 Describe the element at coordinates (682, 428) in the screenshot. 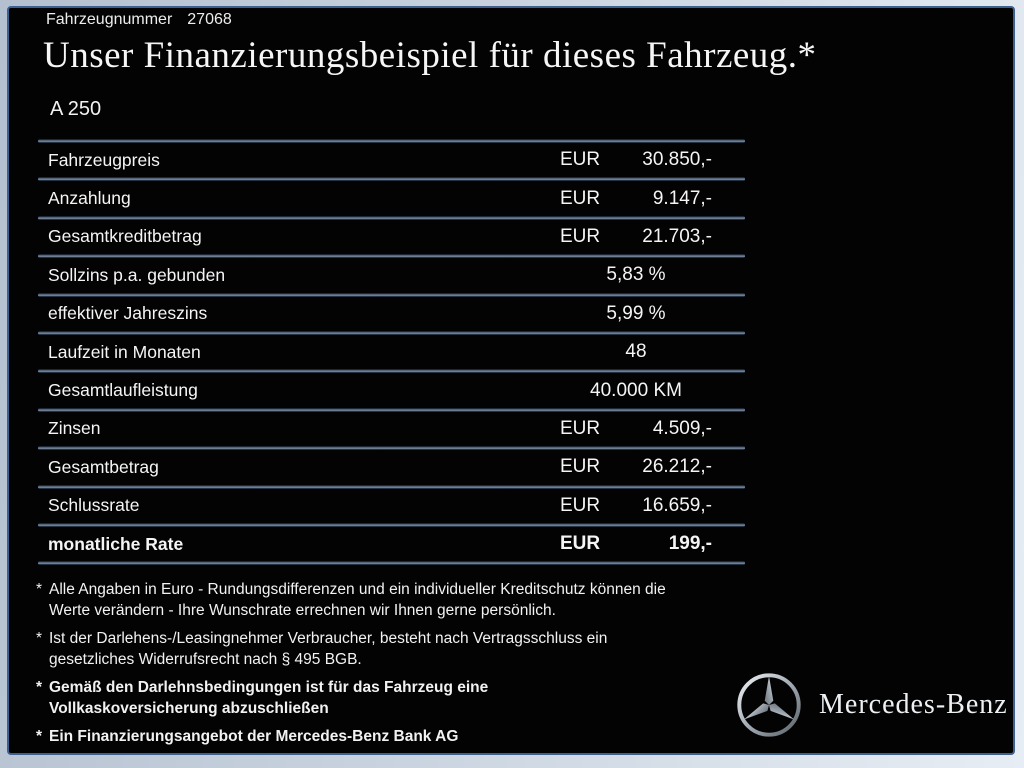

I see `amount-value: 4.509,-` at that location.